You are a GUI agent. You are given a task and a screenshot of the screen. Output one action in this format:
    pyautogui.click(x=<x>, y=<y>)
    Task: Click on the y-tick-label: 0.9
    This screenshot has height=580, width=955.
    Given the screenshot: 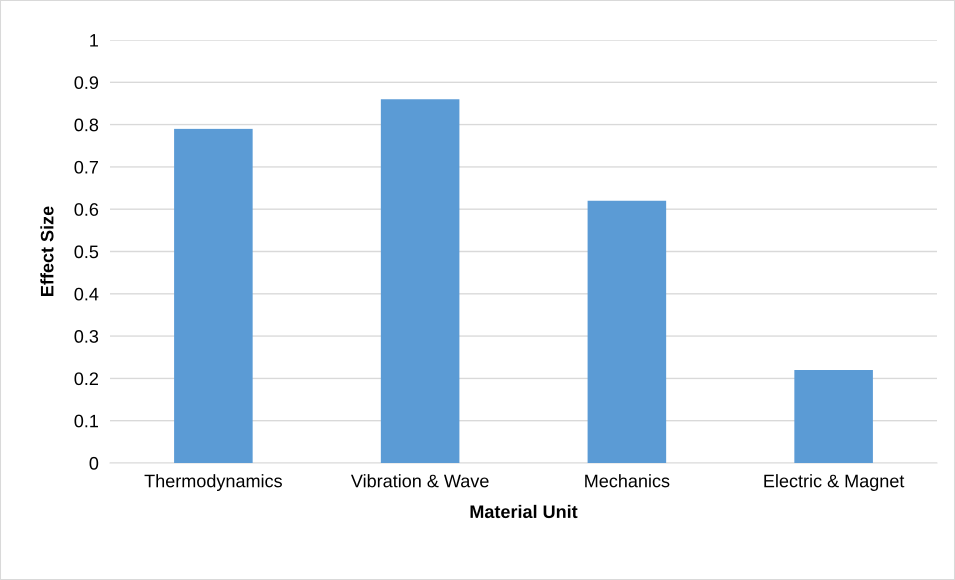 What is the action you would take?
    pyautogui.click(x=86, y=83)
    